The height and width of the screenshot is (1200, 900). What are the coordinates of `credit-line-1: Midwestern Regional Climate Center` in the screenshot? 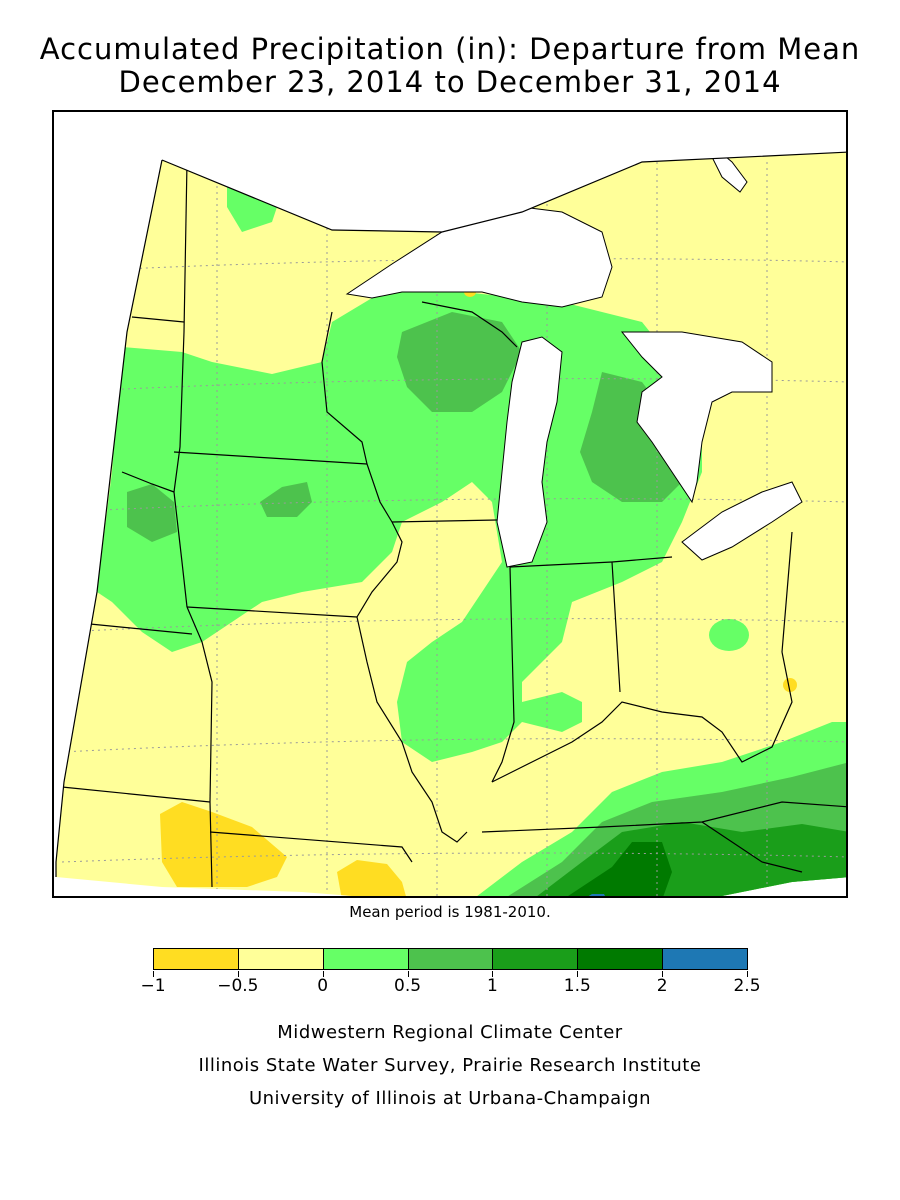 It's located at (450, 1032).